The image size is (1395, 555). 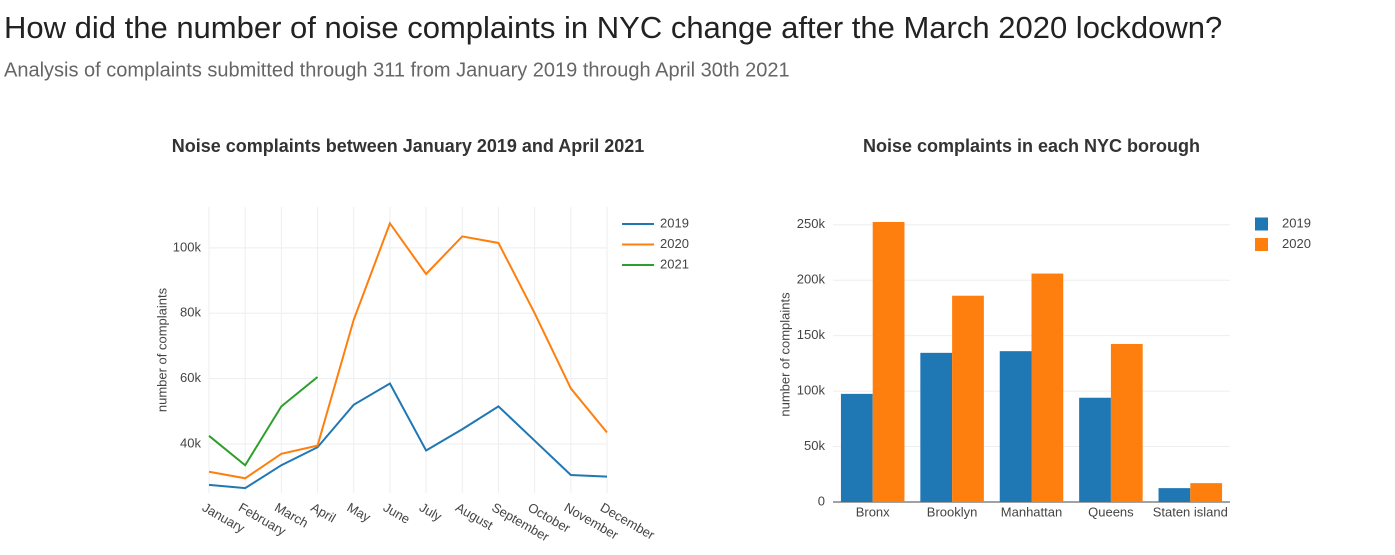 I want to click on x-tick-label: Manhattan, so click(x=1031, y=511).